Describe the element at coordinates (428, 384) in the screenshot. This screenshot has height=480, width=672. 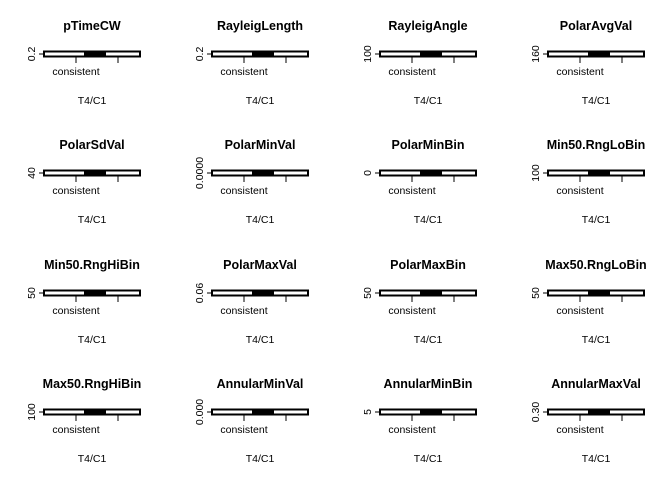
I see `panel-title: AnnularMinBin` at that location.